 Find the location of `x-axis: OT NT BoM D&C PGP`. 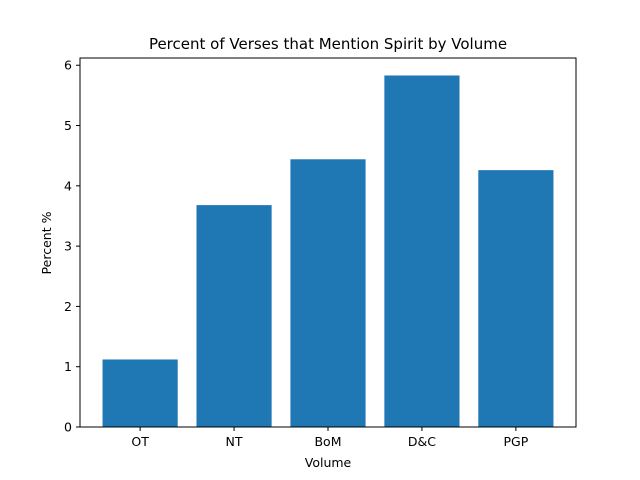

x-axis: OT NT BoM D&C PGP is located at coordinates (330, 438).